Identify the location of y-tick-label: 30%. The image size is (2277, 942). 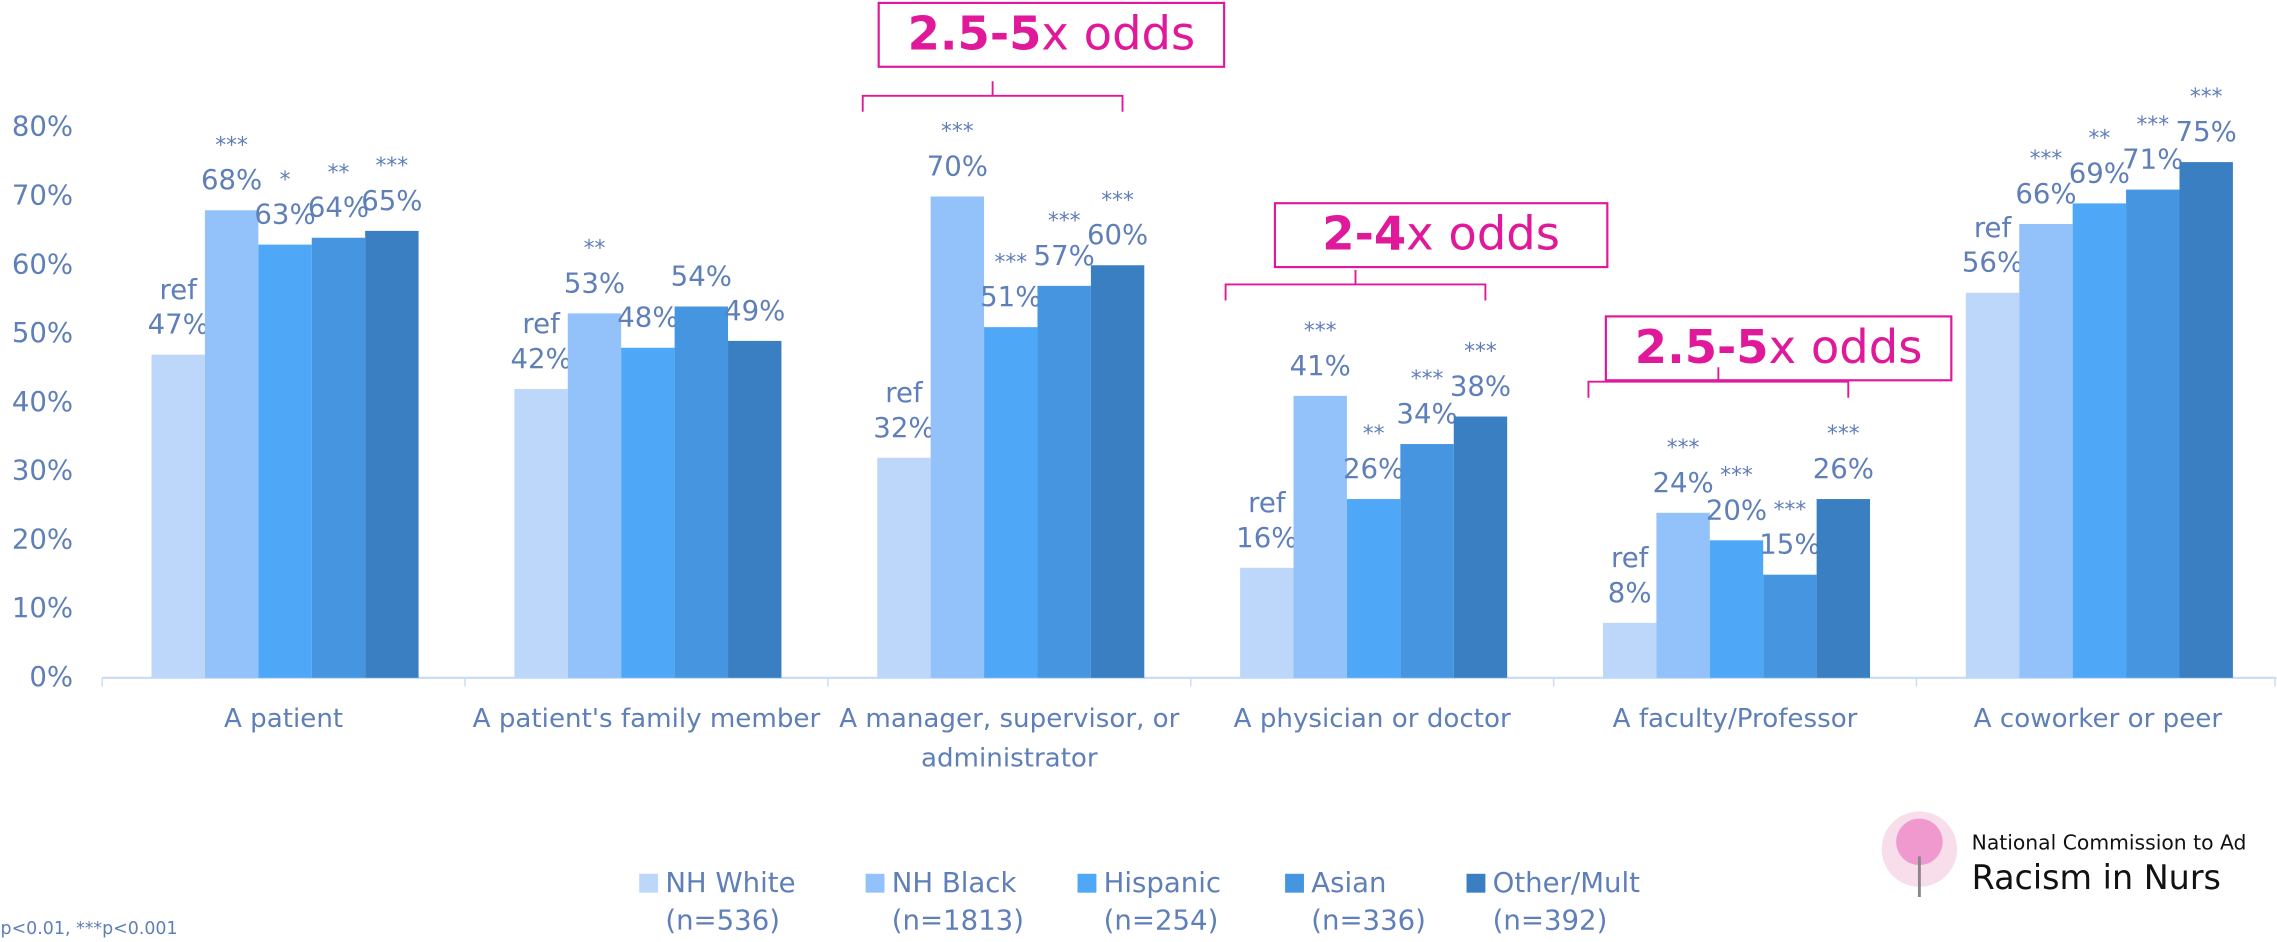
(42, 470).